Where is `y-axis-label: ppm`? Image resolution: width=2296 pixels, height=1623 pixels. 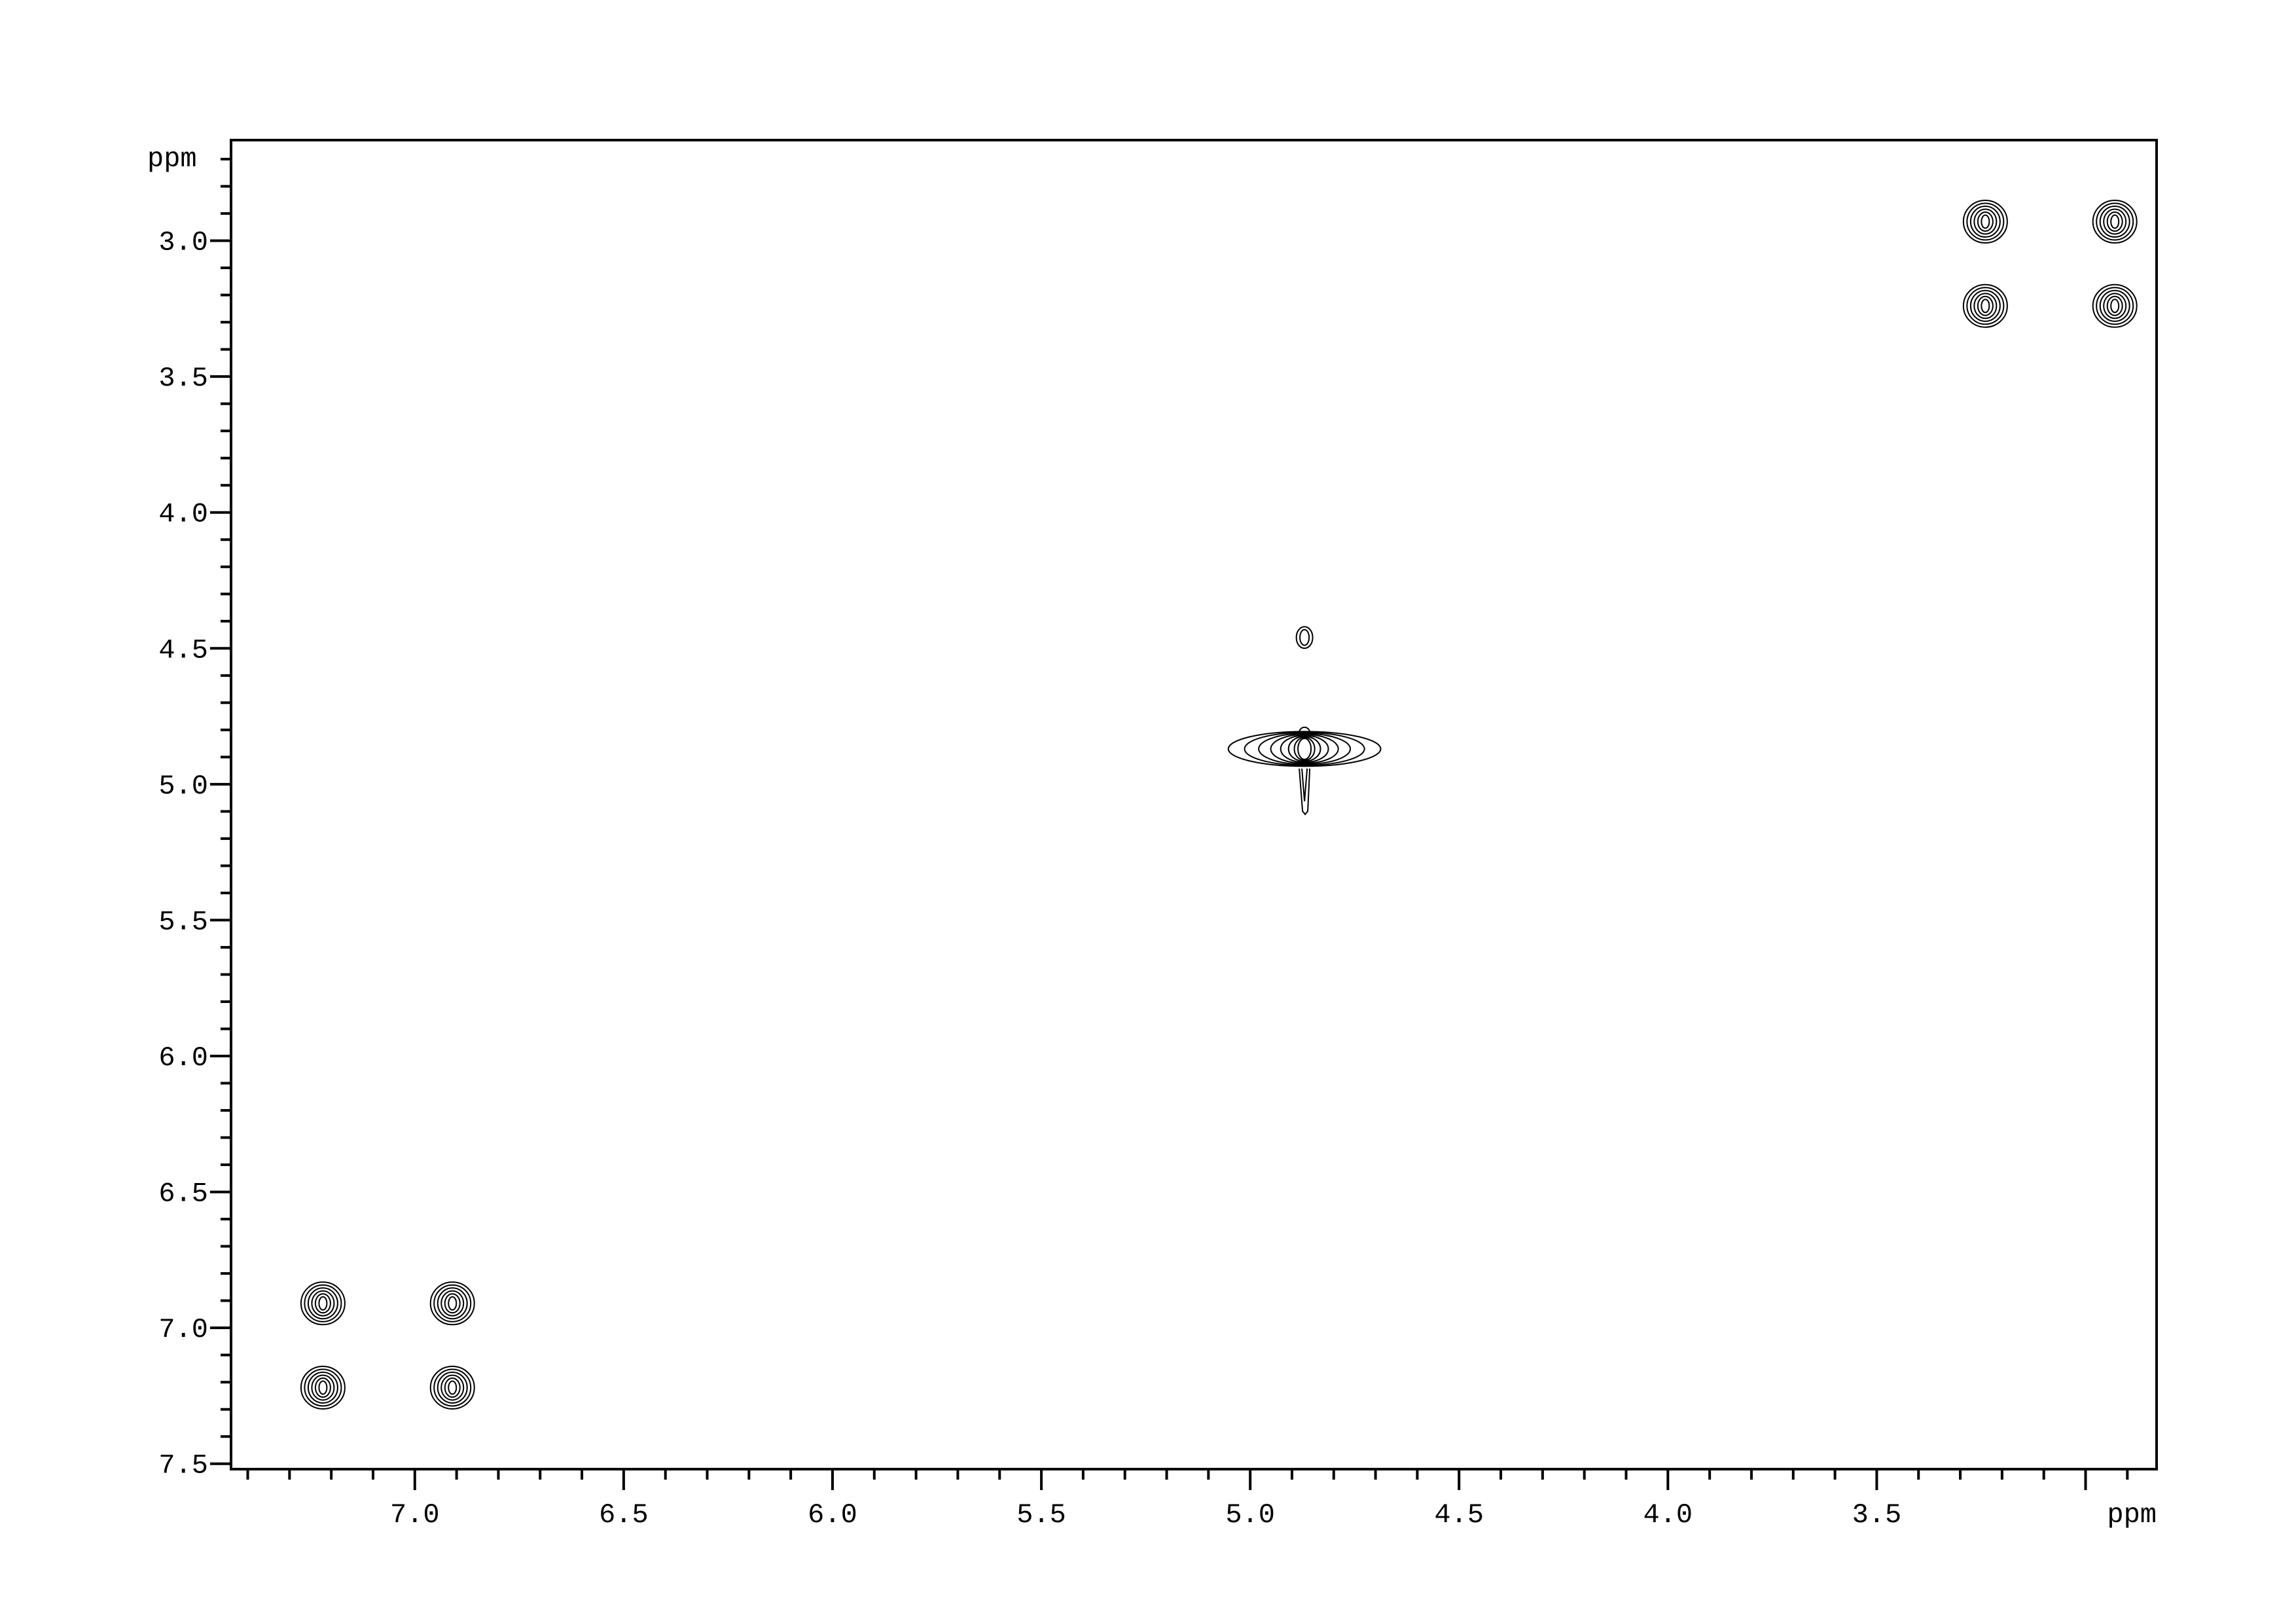 y-axis-label: ppm is located at coordinates (172, 159).